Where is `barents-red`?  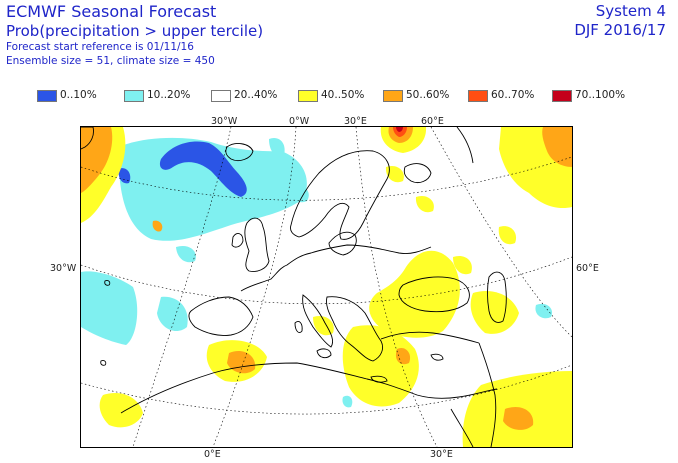 barents-red is located at coordinates (400, 132).